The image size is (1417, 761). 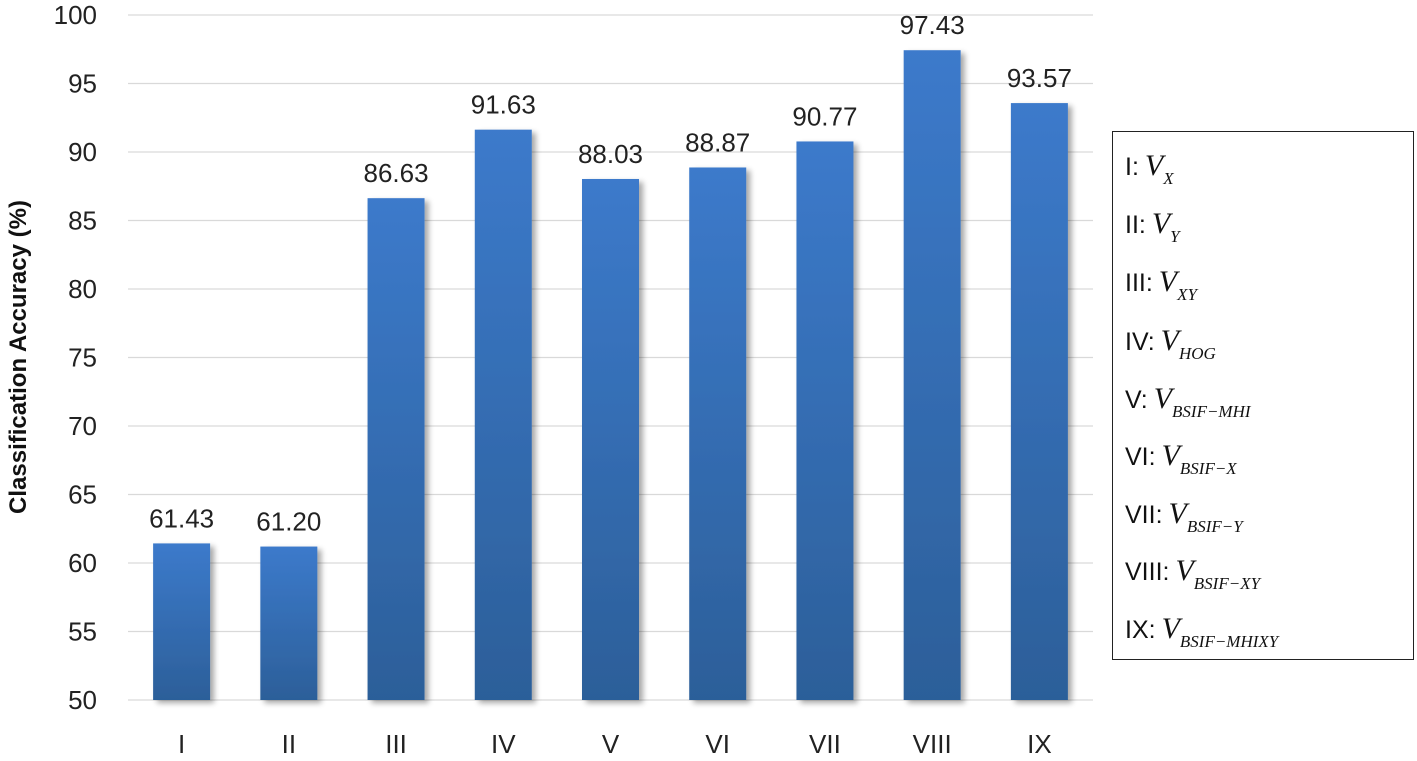 What do you see at coordinates (1140, 630) in the screenshot?
I see `legend-key: IX:` at bounding box center [1140, 630].